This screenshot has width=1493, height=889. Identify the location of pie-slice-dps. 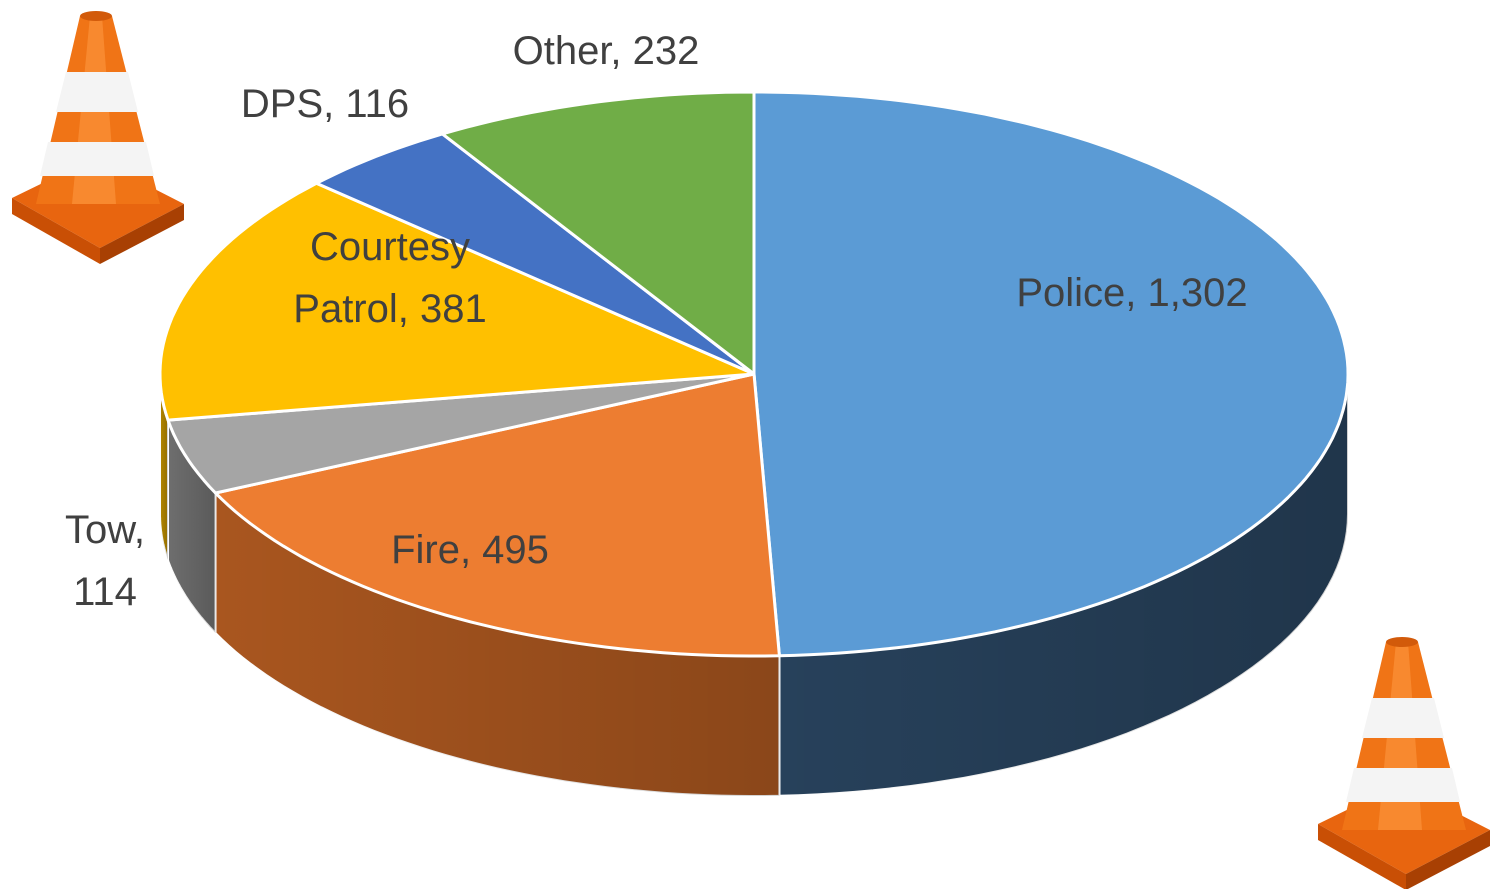
(535, 254).